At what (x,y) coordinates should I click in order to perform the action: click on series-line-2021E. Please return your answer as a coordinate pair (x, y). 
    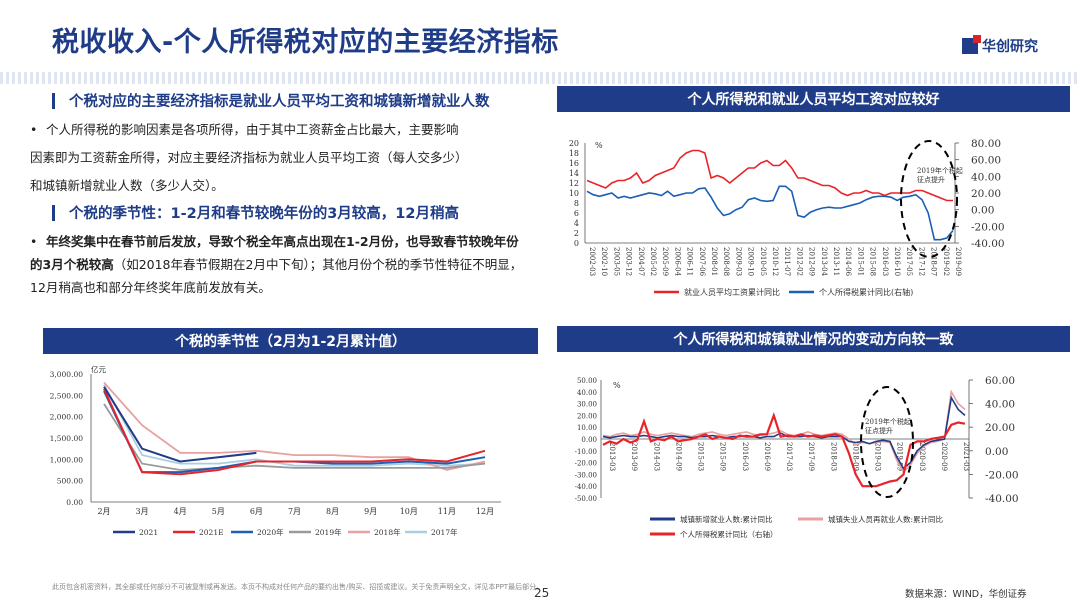
    Looking at the image, I should click on (294, 432).